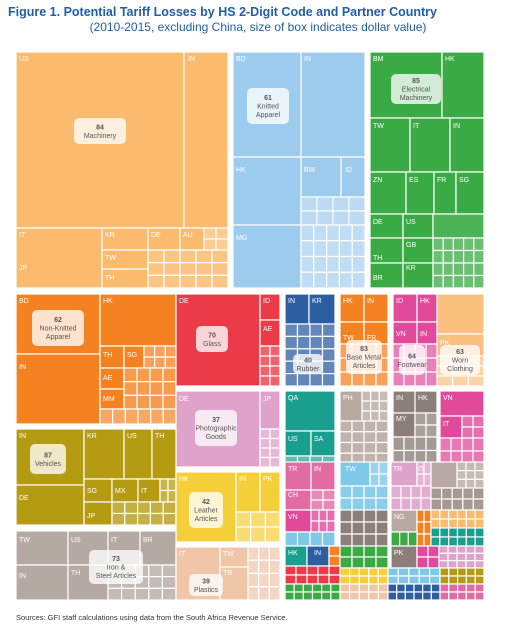 Image resolution: width=512 pixels, height=631 pixels. I want to click on category-name: Articles, so click(364, 366).